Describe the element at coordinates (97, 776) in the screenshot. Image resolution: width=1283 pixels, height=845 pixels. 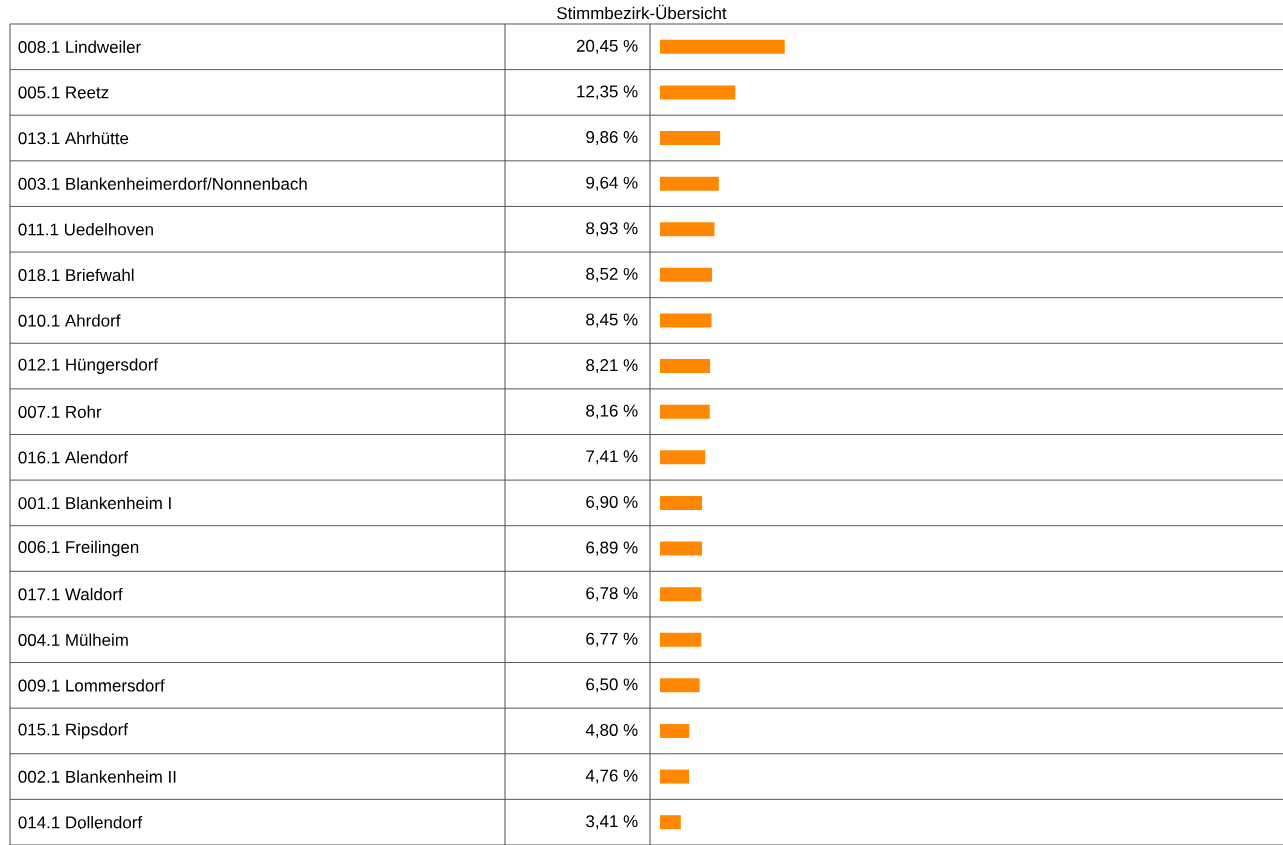
I see `y-tick-label: 002.1 Blankenheim II` at that location.